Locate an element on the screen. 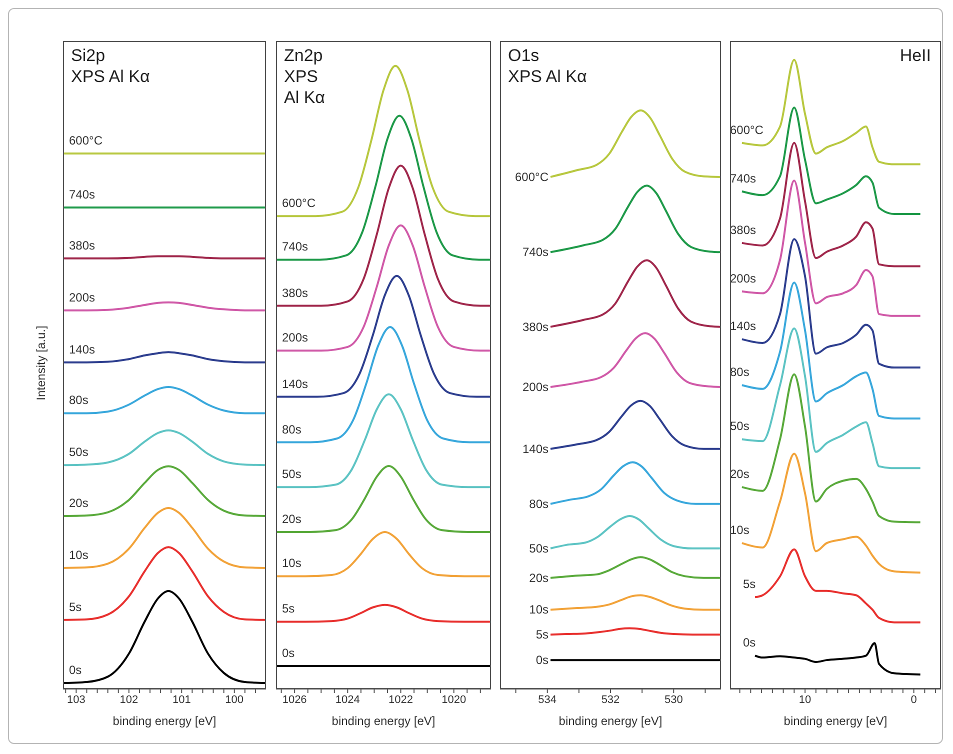  x-tick-label: 100 is located at coordinates (234, 700).